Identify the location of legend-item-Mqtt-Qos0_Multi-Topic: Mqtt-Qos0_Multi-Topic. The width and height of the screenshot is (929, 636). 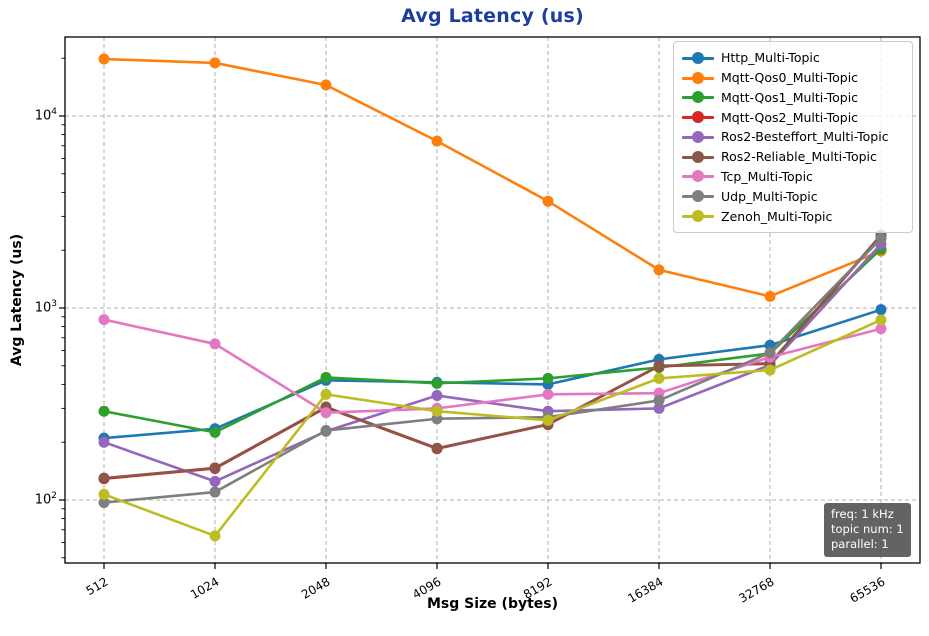
(793, 77).